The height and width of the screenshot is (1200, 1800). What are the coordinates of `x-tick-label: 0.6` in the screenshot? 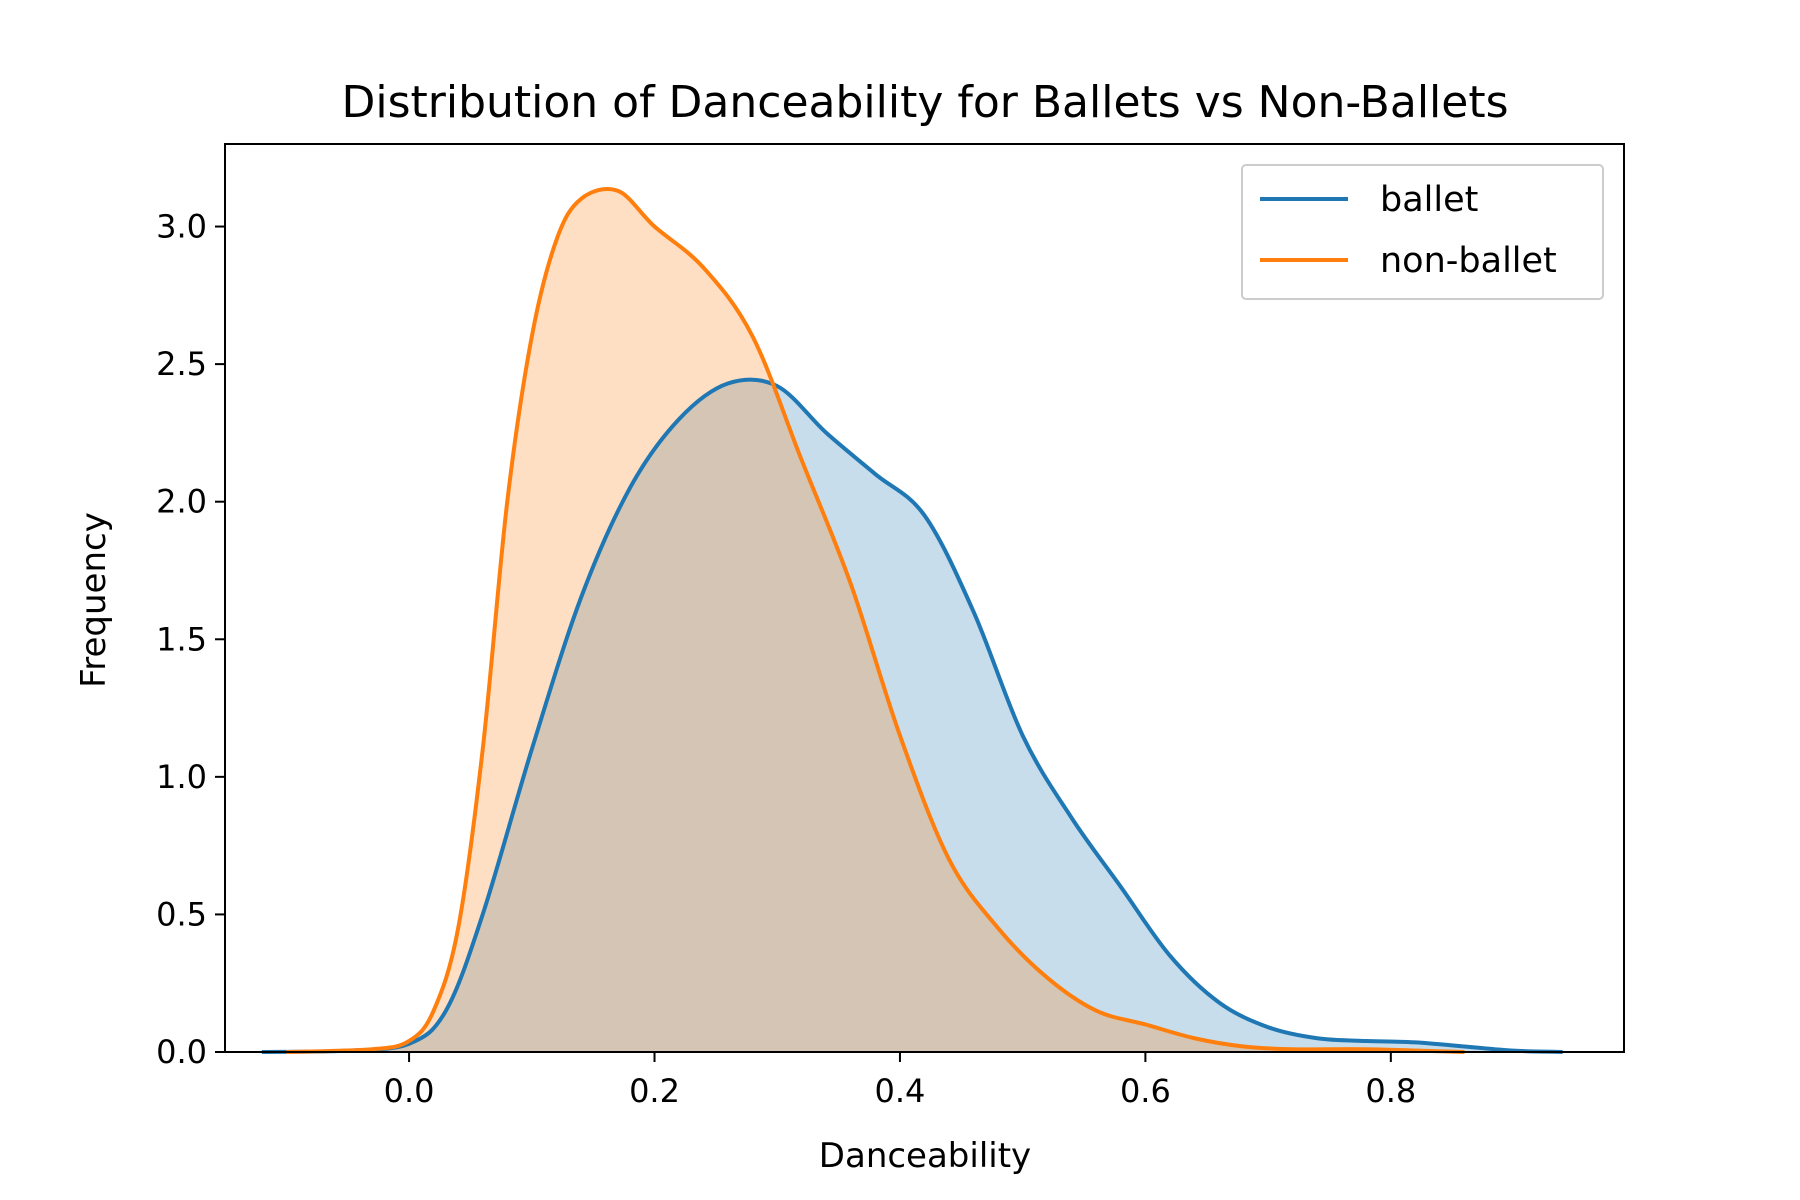 It's located at (1145, 1091).